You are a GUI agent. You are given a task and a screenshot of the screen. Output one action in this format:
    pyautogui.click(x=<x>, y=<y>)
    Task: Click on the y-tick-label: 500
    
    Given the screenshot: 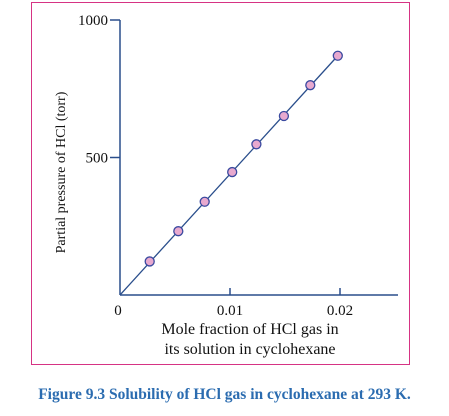 What is the action you would take?
    pyautogui.click(x=97, y=159)
    